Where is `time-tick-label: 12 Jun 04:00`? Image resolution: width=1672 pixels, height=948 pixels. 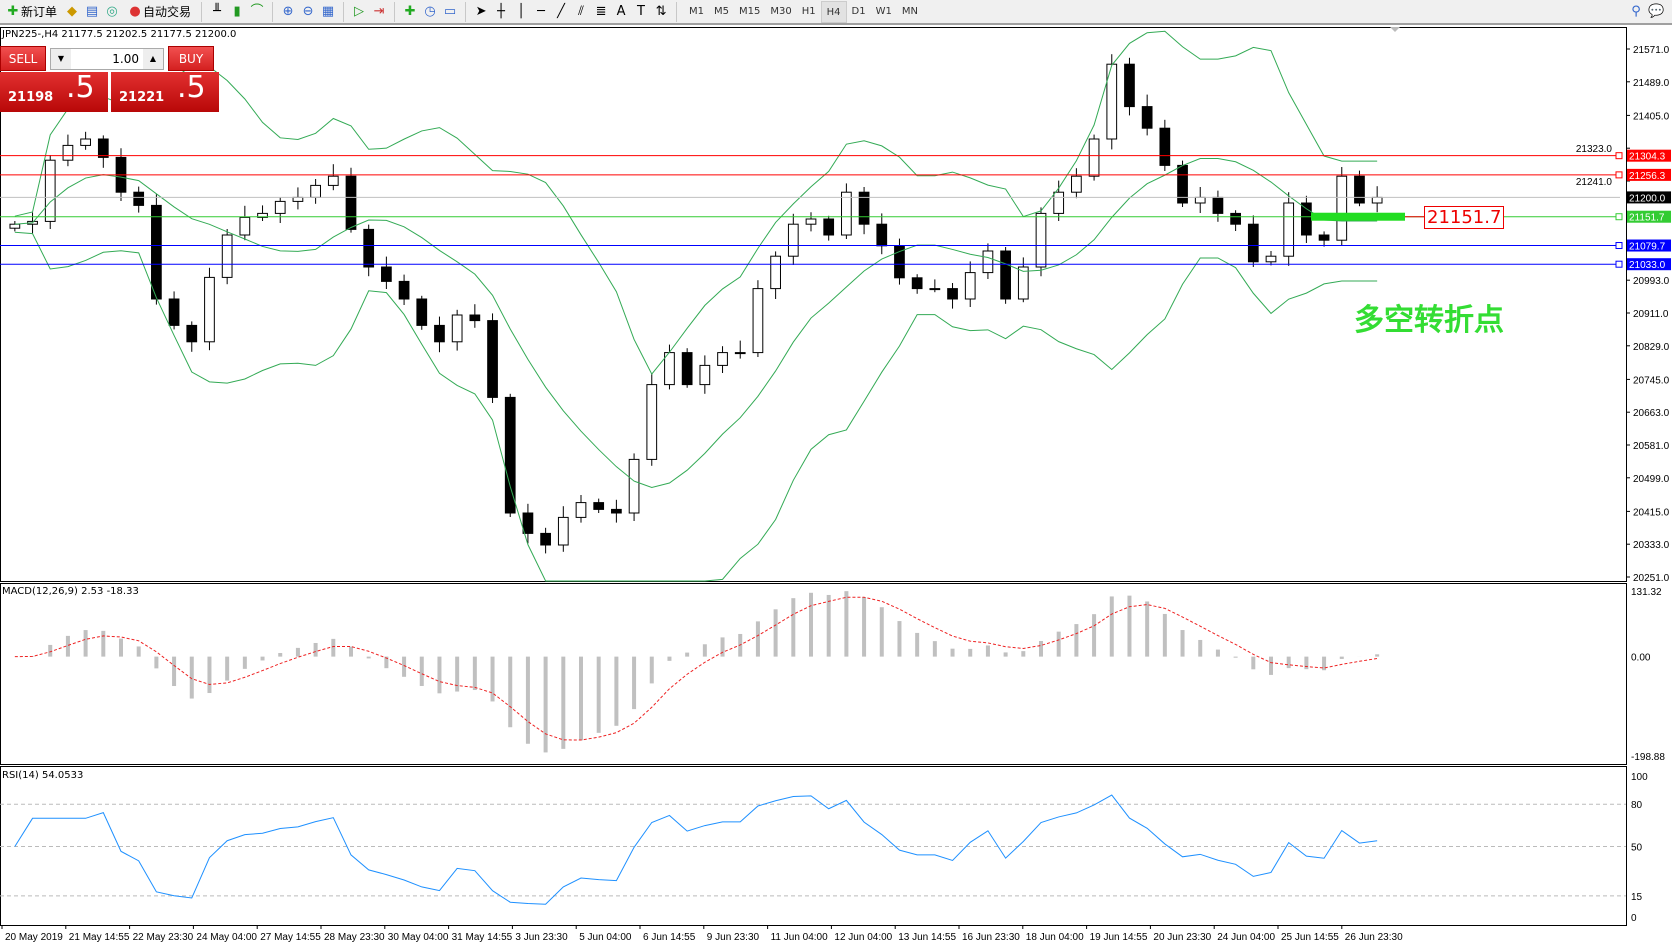
time-tick-label: 12 Jun 04:00 is located at coordinates (863, 937).